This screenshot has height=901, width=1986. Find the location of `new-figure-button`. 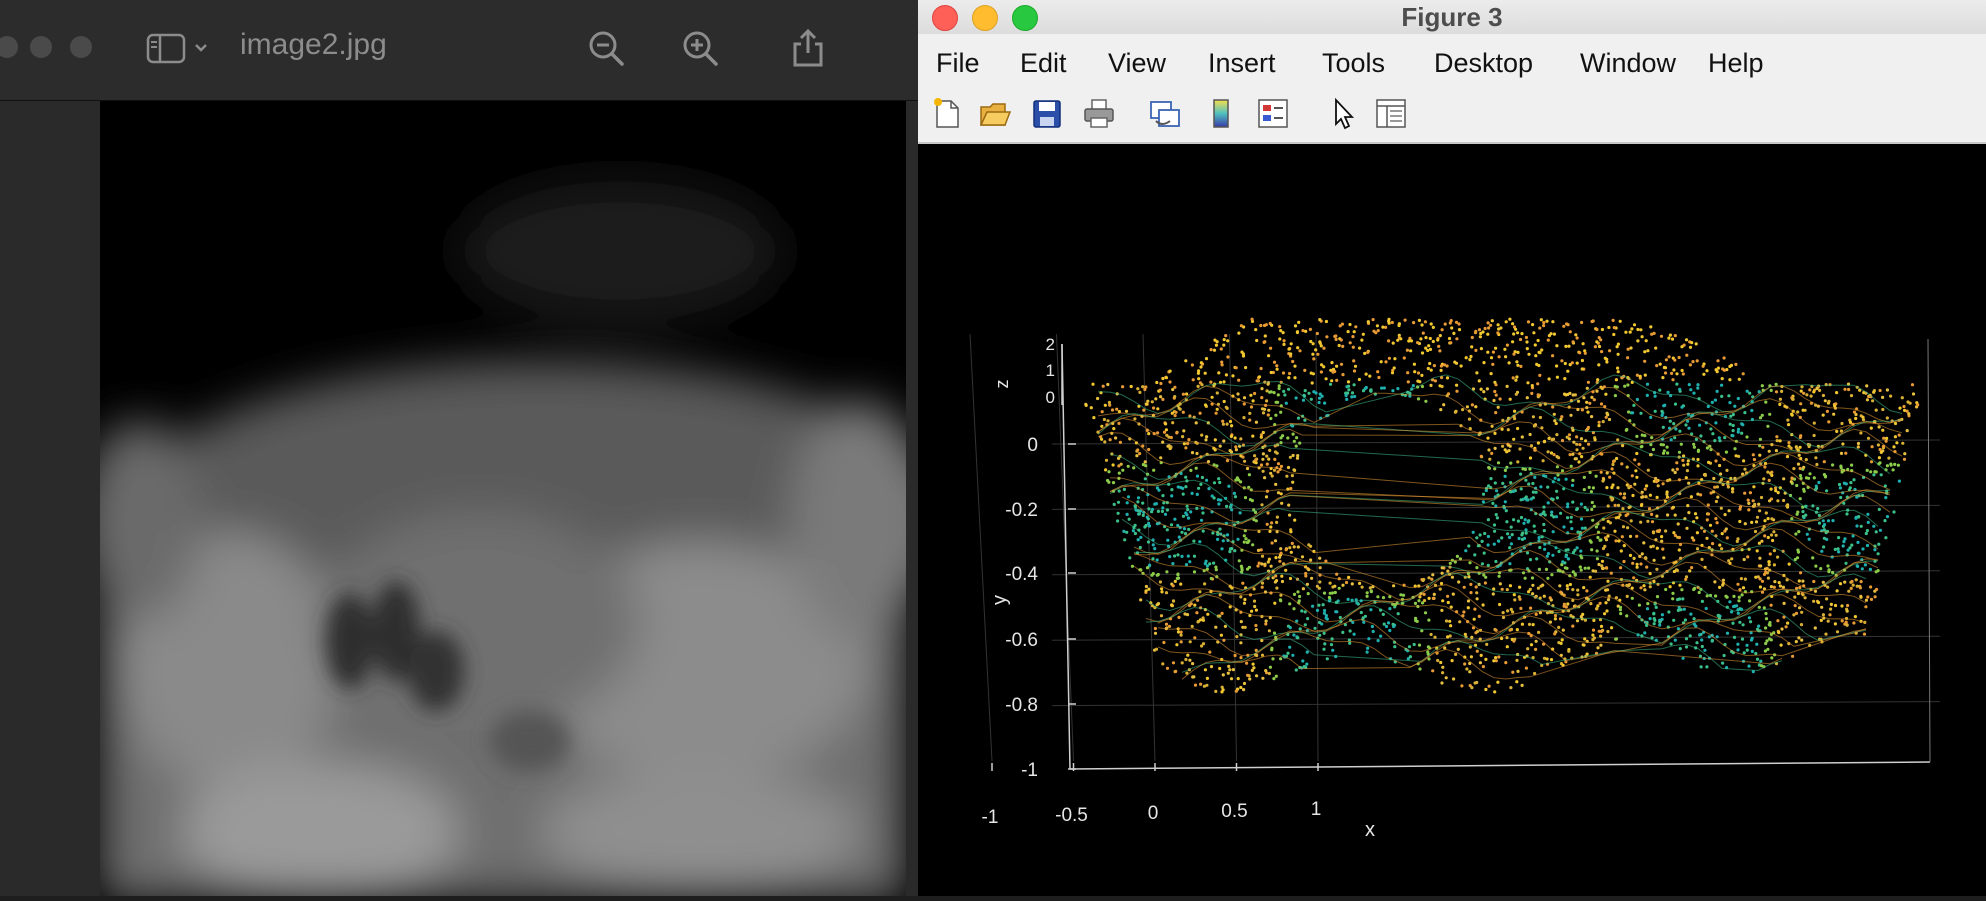

new-figure-button is located at coordinates (947, 113).